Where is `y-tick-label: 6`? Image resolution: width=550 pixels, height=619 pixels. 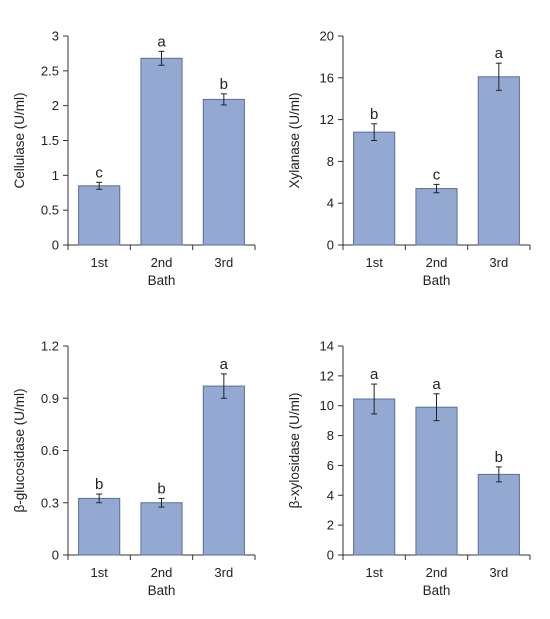 y-tick-label: 6 is located at coordinates (330, 465).